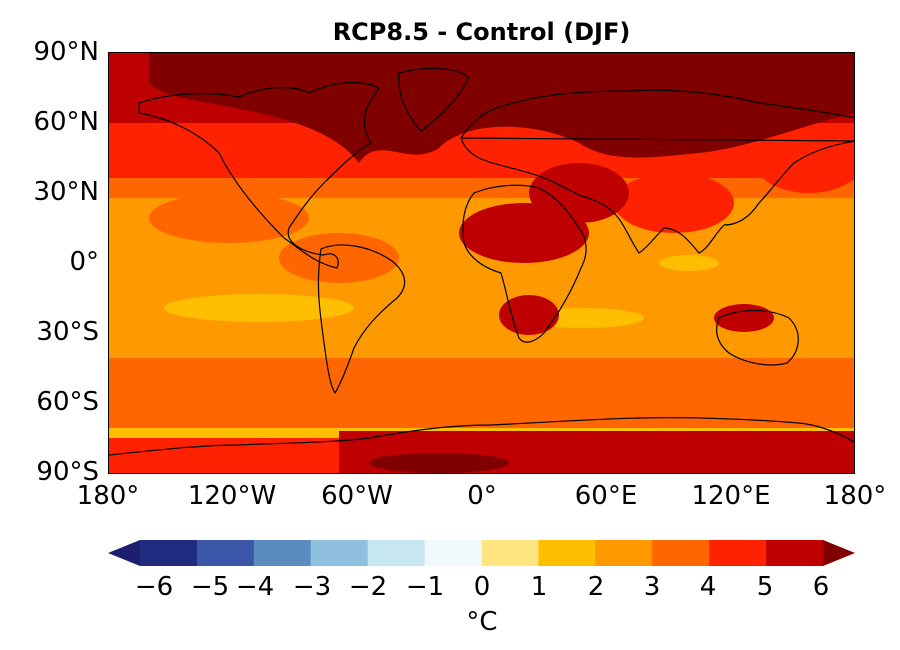 The image size is (900, 650). Describe the element at coordinates (657, 171) in the screenshot. I see `coast-eurasia` at that location.